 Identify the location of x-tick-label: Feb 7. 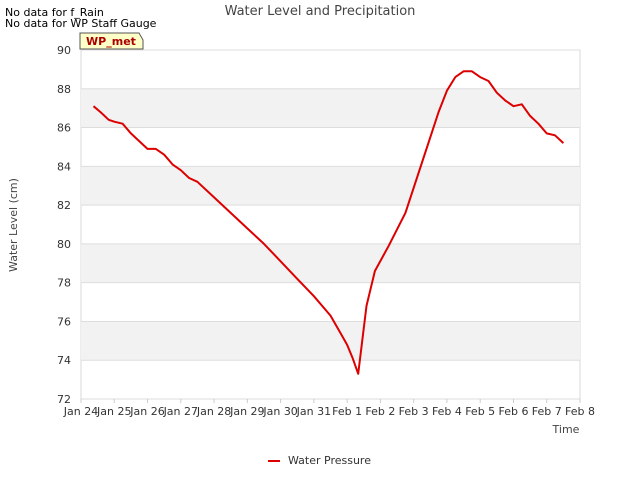
(547, 411).